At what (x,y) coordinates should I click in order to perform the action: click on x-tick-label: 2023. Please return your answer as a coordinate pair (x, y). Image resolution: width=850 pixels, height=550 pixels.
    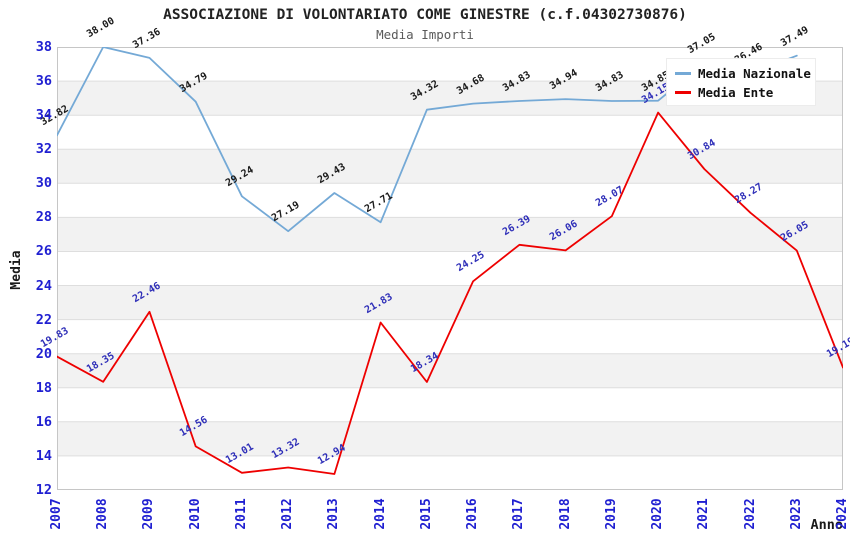
    Looking at the image, I should click on (796, 514).